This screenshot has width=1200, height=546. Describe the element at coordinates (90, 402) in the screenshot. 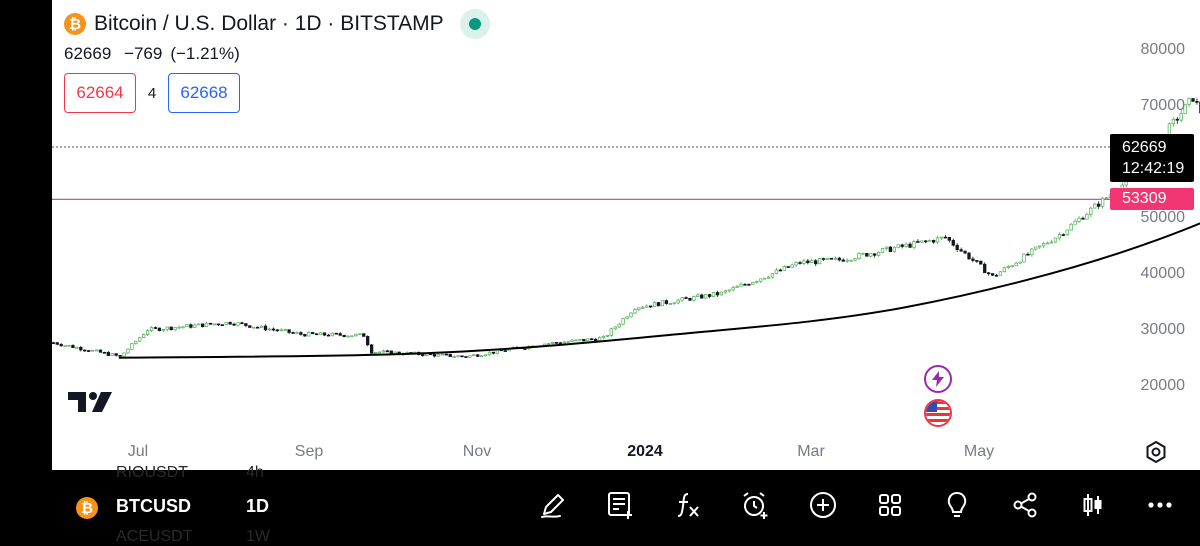

I see `tradingview-logo-icon` at that location.